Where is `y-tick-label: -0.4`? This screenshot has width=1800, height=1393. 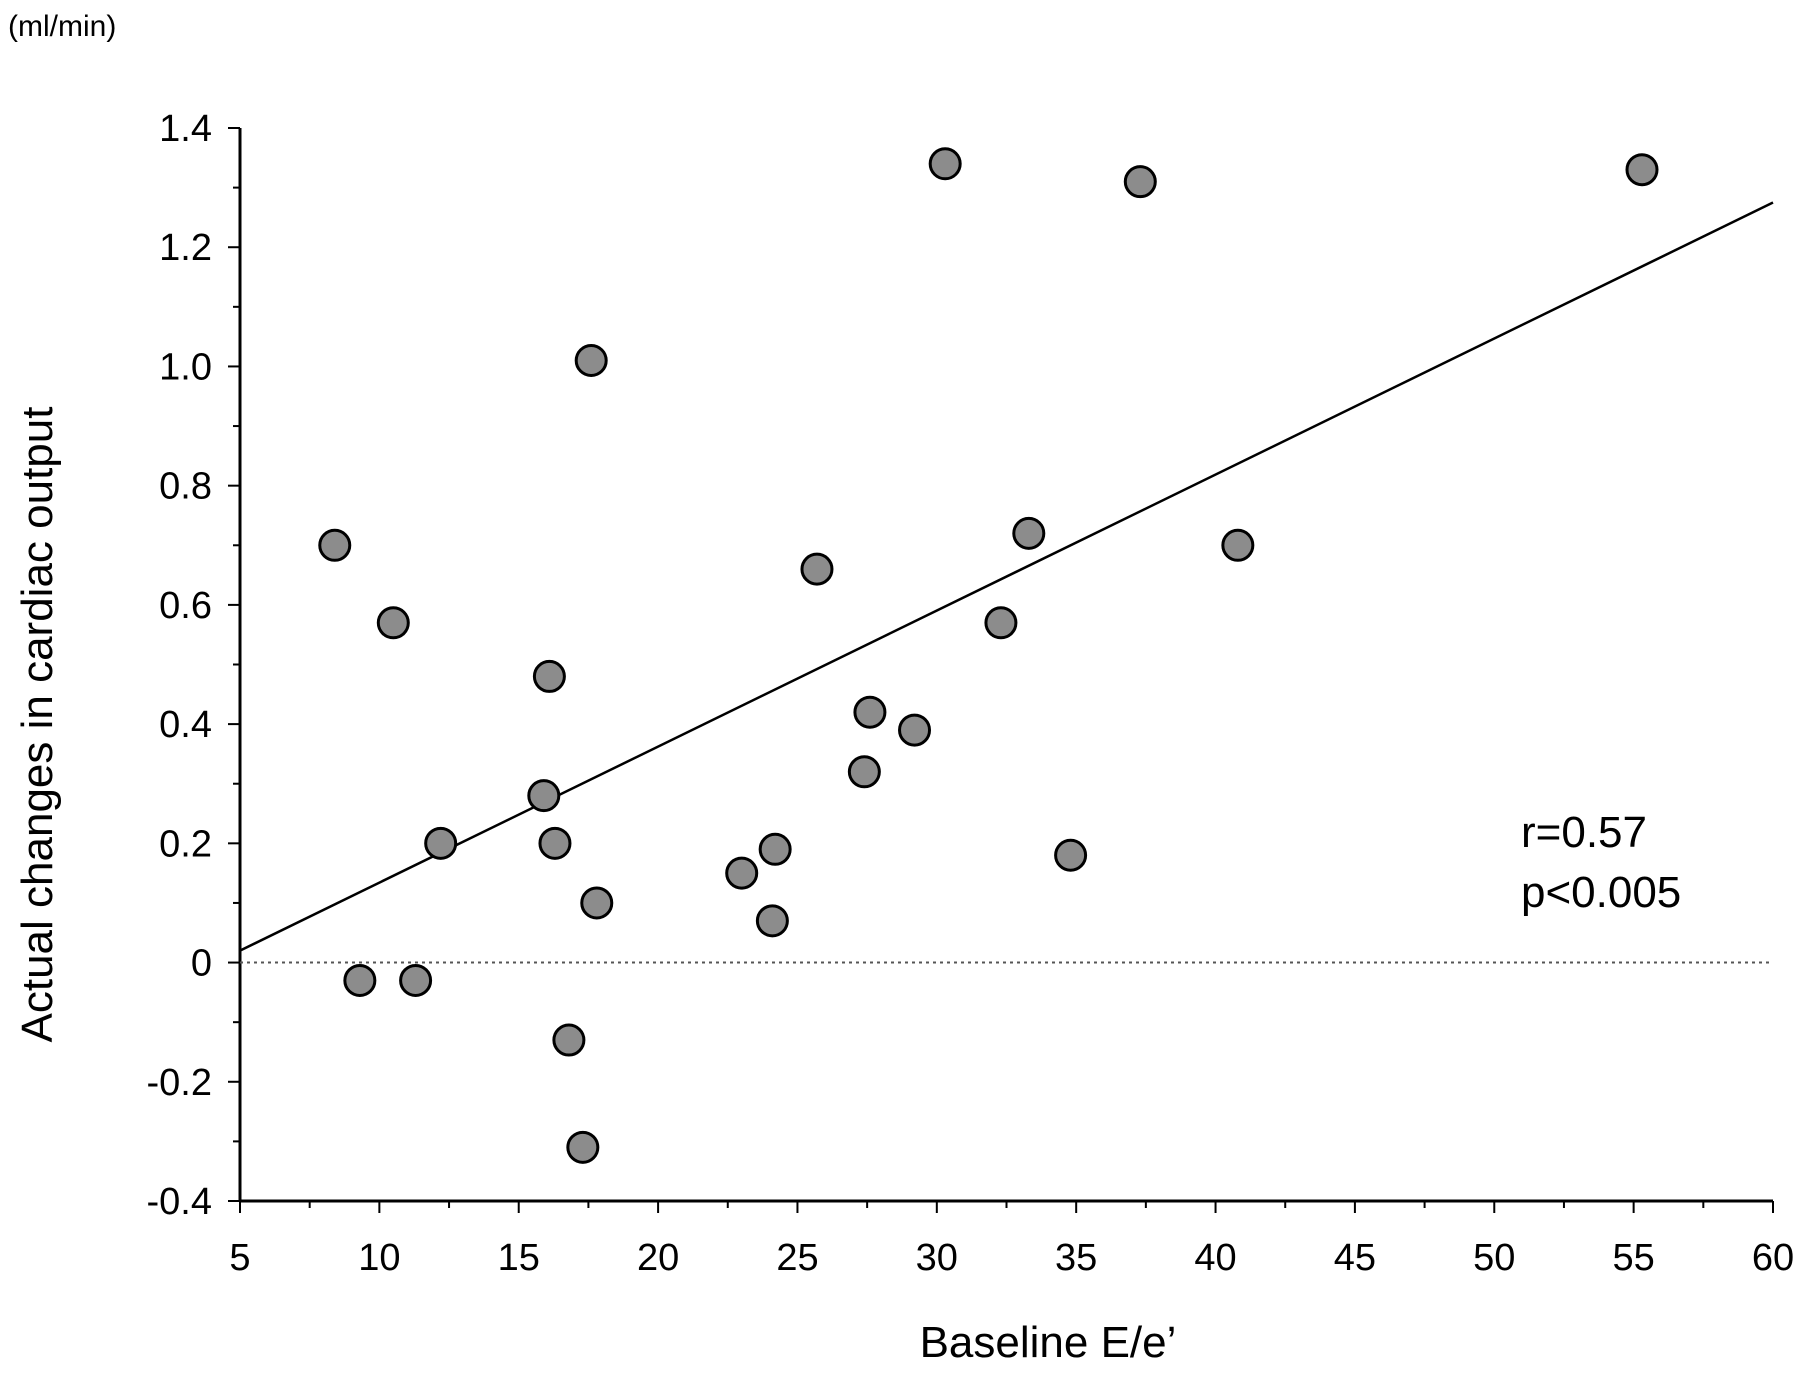 y-tick-label: -0.4 is located at coordinates (179, 1202).